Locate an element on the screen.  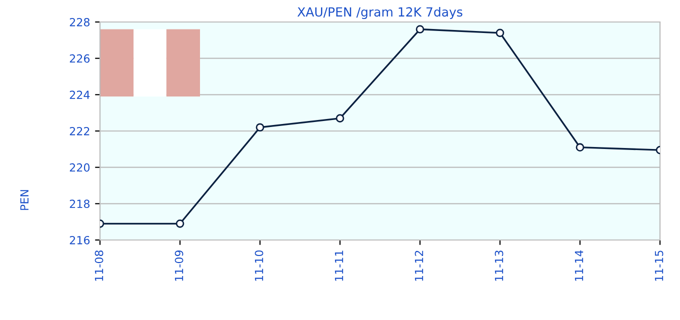
y-tick-label: 216 is located at coordinates (80, 240).